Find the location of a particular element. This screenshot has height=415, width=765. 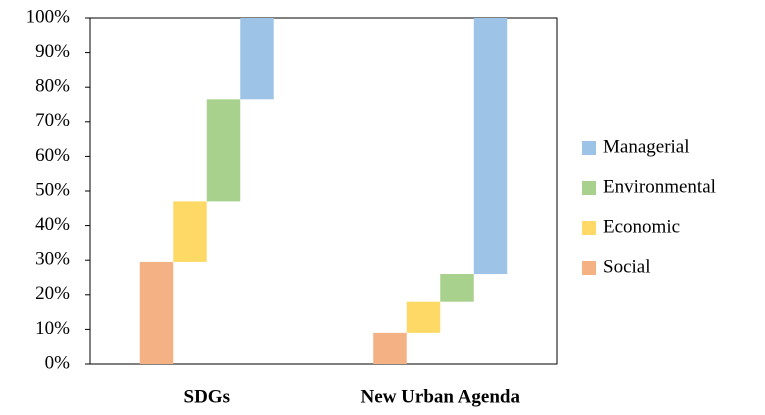

y-tick-label: 30% is located at coordinates (52, 259).